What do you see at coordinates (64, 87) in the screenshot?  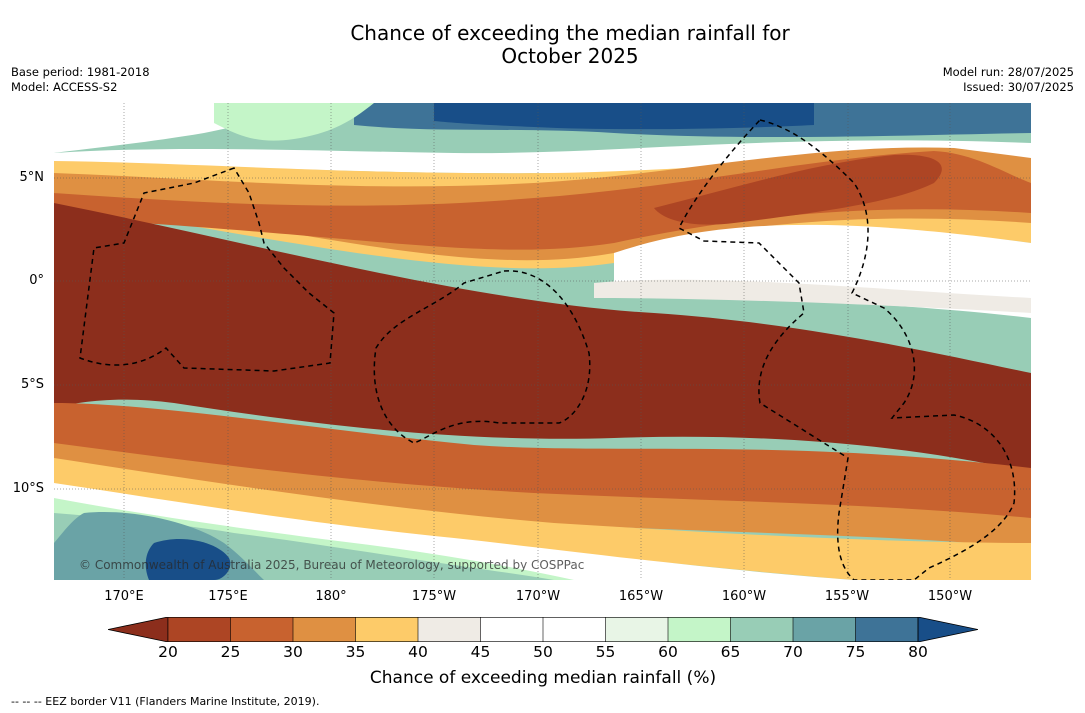 I see `model-name: Model: ACCESS-S2` at bounding box center [64, 87].